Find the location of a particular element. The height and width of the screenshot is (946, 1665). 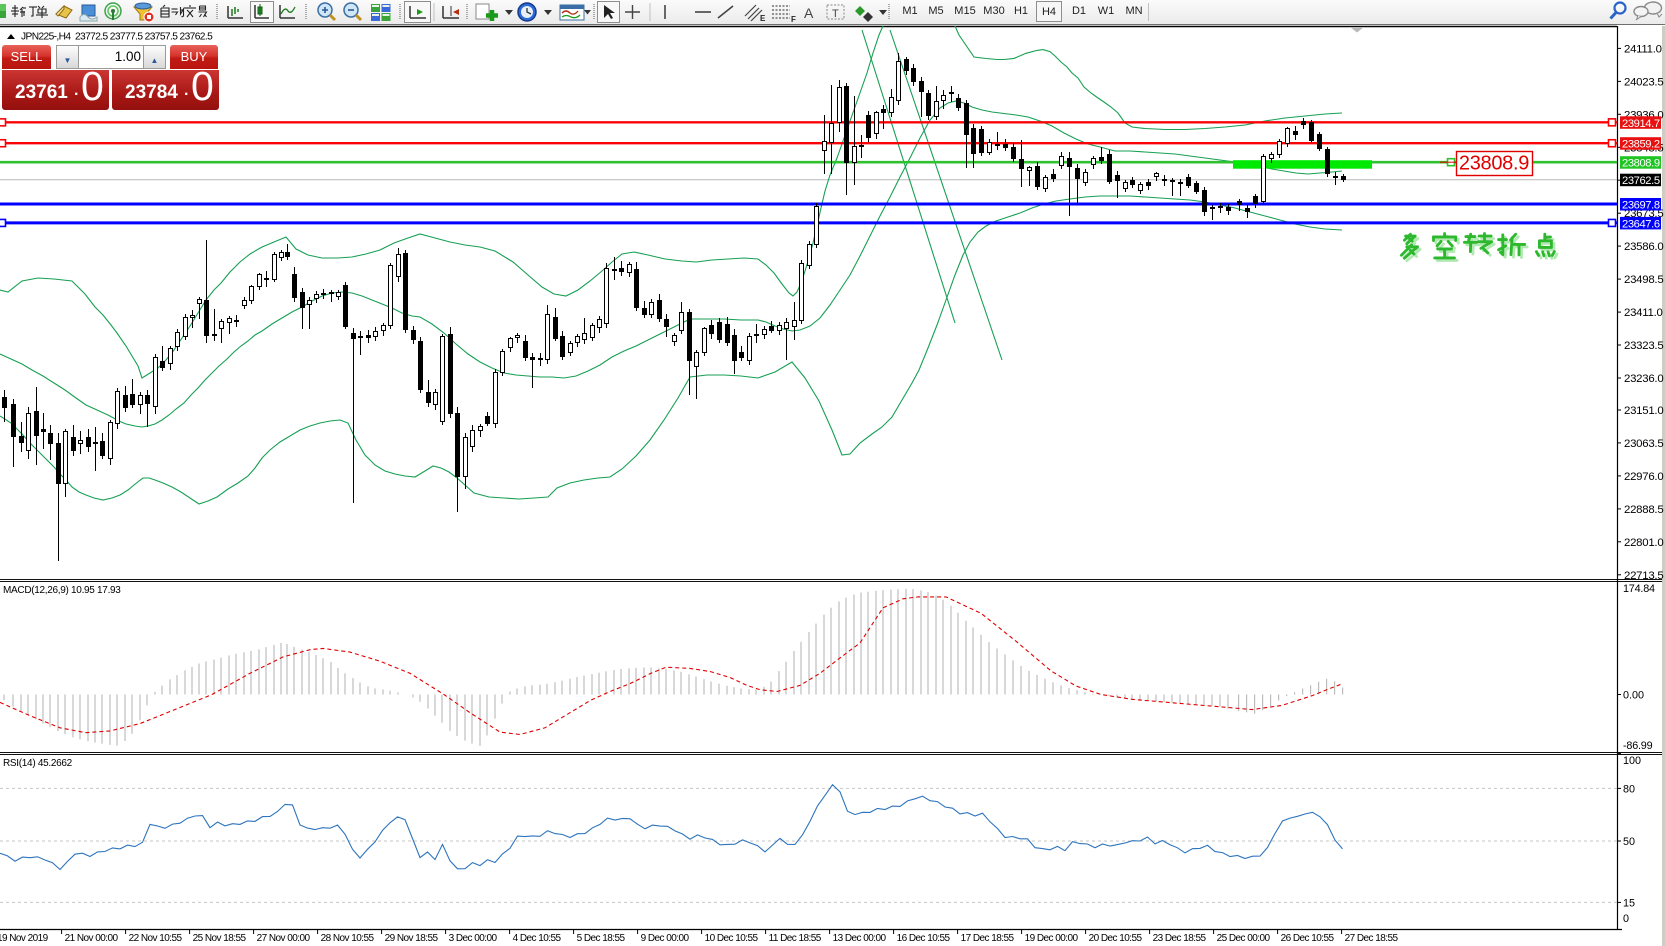

svg-text: -86.99 is located at coordinates (1638, 746).